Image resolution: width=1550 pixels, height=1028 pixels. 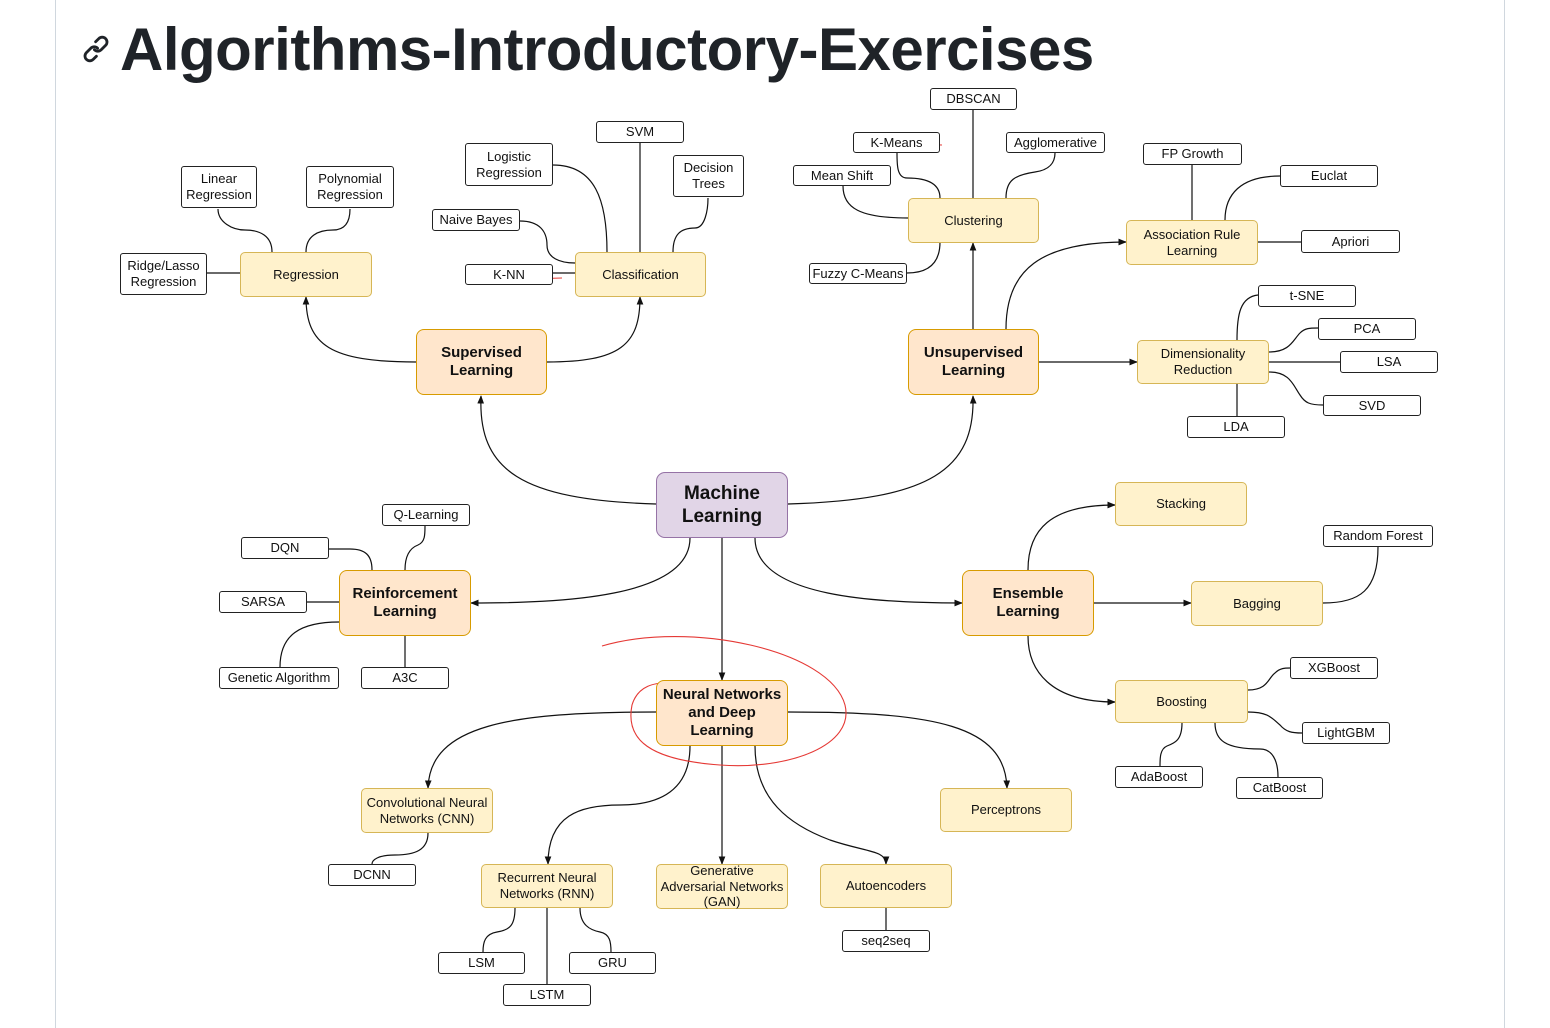 What do you see at coordinates (1192, 154) in the screenshot?
I see `leaf-fp-growth: FP Growth` at bounding box center [1192, 154].